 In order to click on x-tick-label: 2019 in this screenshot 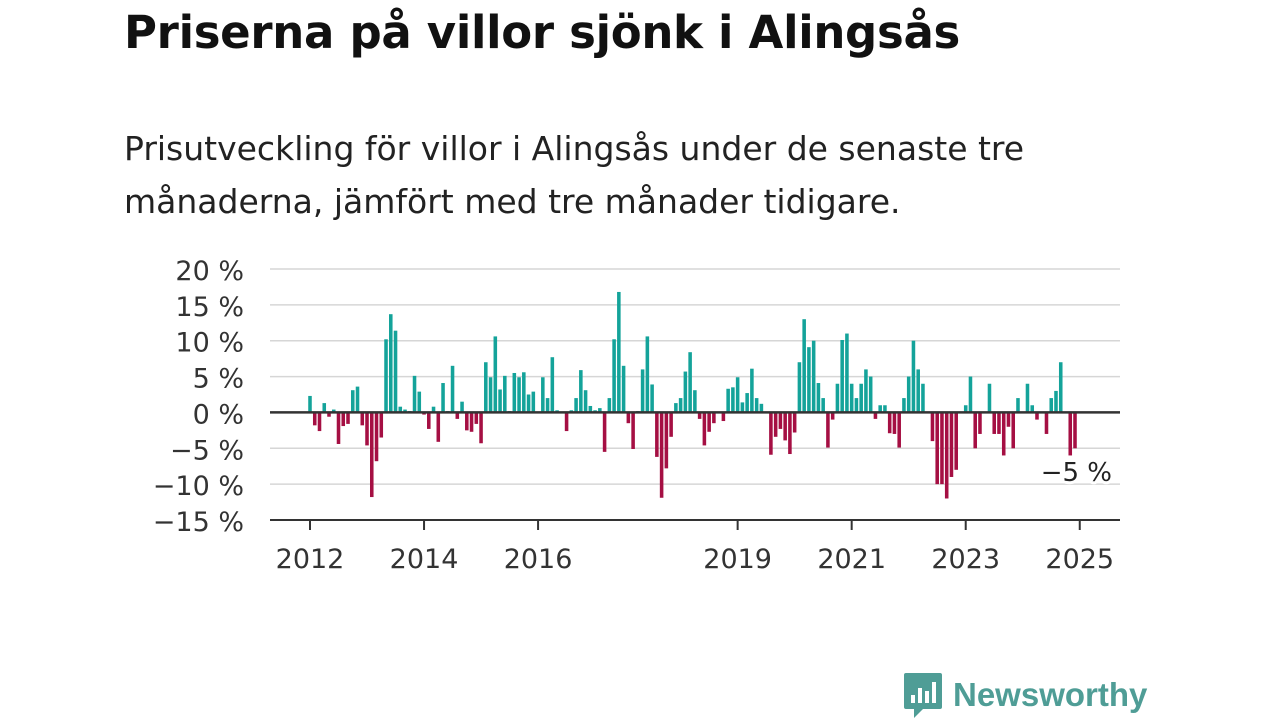, I will do `click(737, 559)`.